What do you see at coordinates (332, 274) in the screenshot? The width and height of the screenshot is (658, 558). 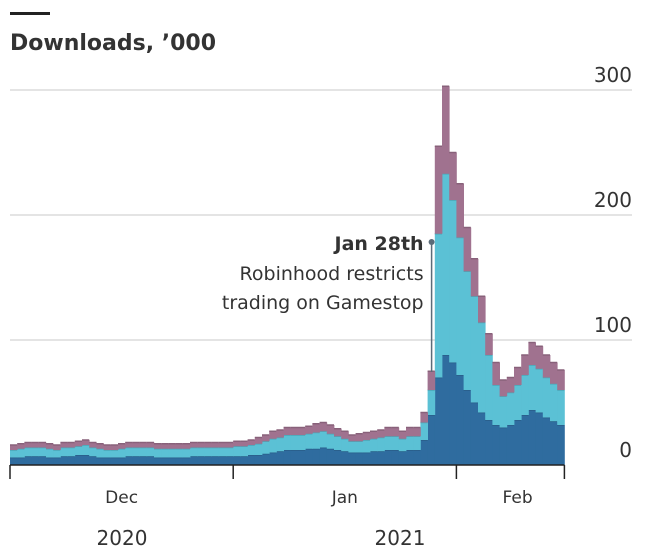 I see `annotation-text: Robinhood restricts` at bounding box center [332, 274].